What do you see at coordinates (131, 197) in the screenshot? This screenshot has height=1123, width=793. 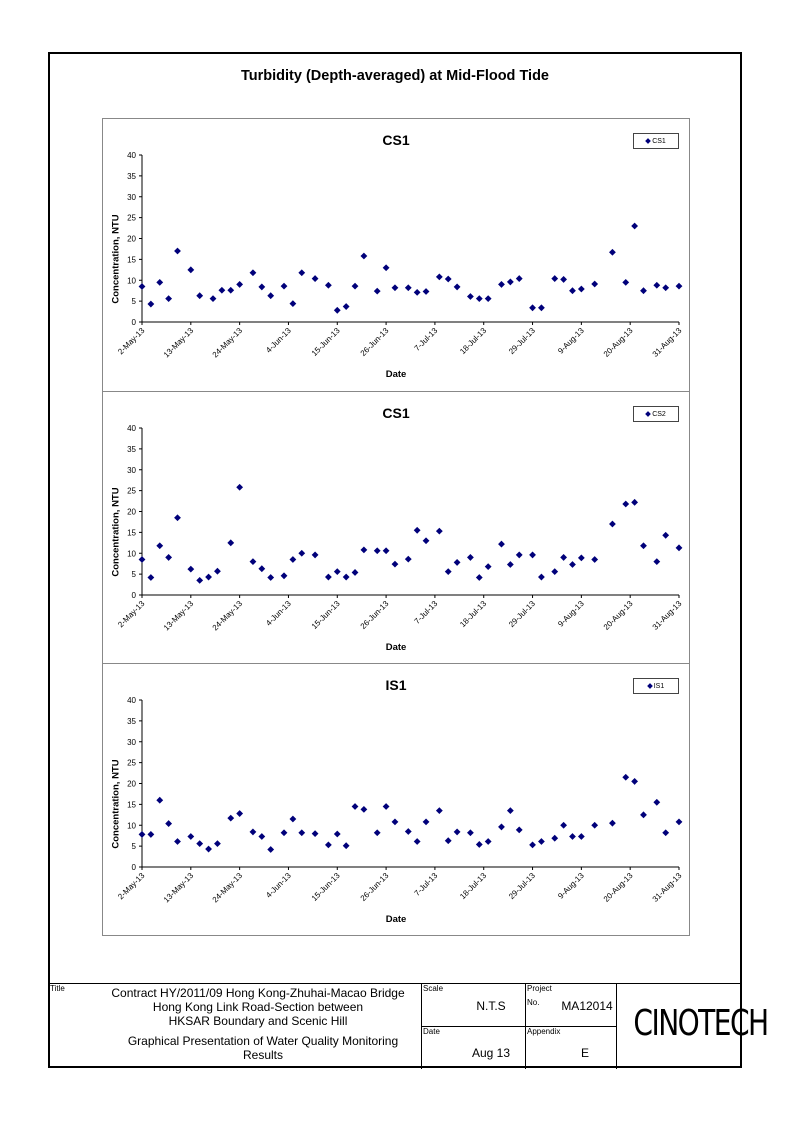 I see `y-tick-label: 30` at bounding box center [131, 197].